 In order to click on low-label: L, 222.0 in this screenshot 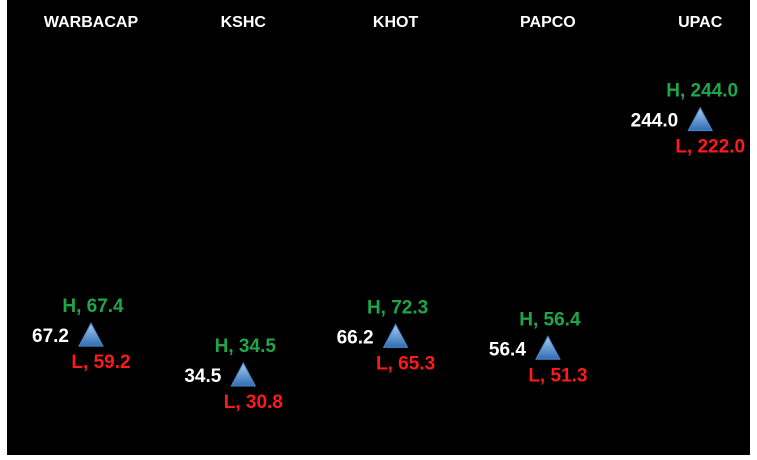, I will do `click(710, 147)`.